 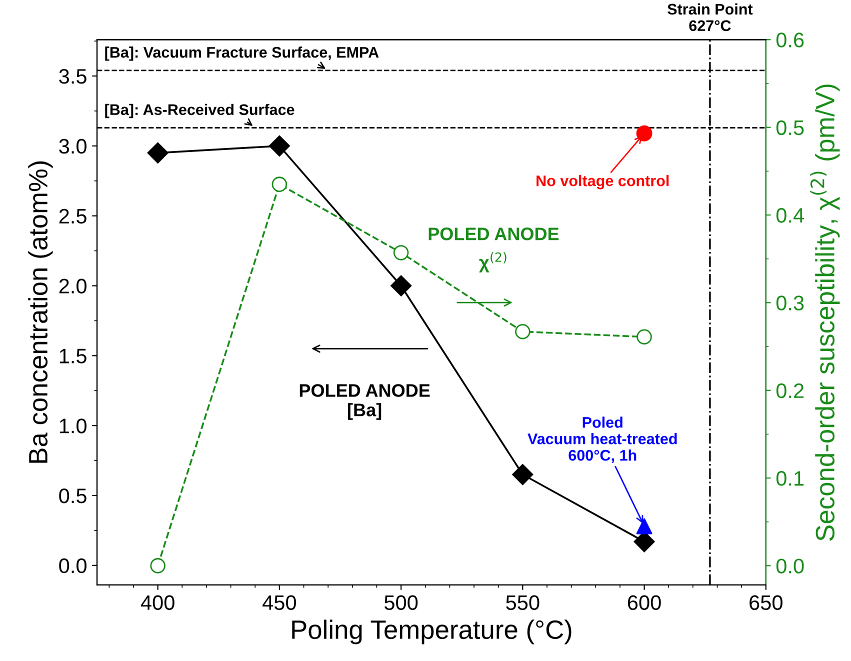 What do you see at coordinates (493, 250) in the screenshot?
I see `annotation: POLED ANODE χ$^{(2)}$` at bounding box center [493, 250].